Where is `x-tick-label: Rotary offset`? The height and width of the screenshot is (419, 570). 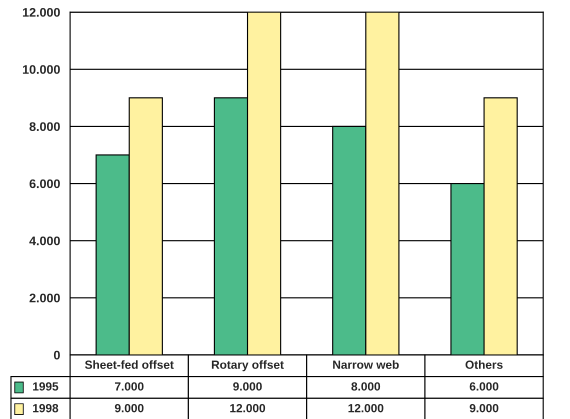
x-tick-label: Rotary offset is located at coordinates (248, 366).